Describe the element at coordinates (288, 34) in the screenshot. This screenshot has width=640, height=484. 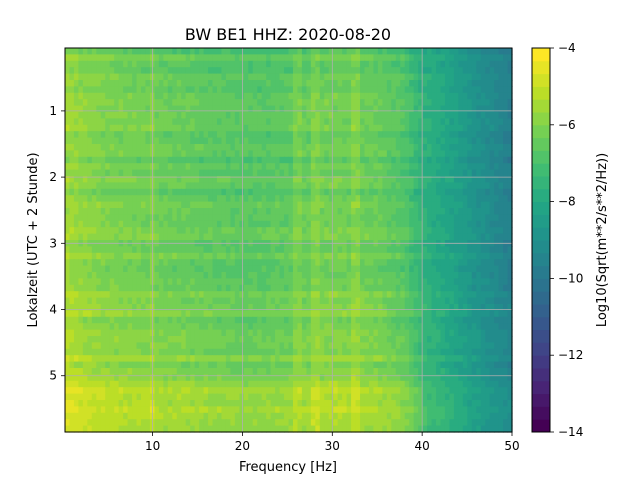
I see `chart-title: BW BE1 HHZ: 2020-08-20` at that location.